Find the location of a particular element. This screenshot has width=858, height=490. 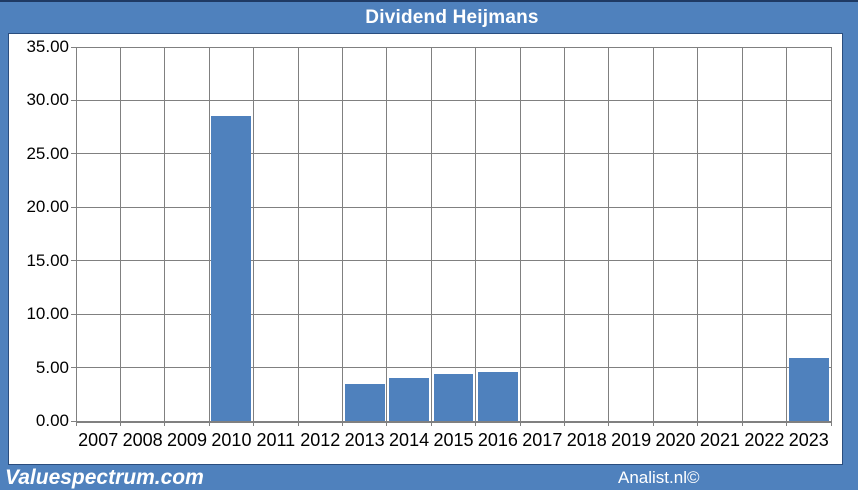

y-axis-label: 15.00 is located at coordinates (47, 260).